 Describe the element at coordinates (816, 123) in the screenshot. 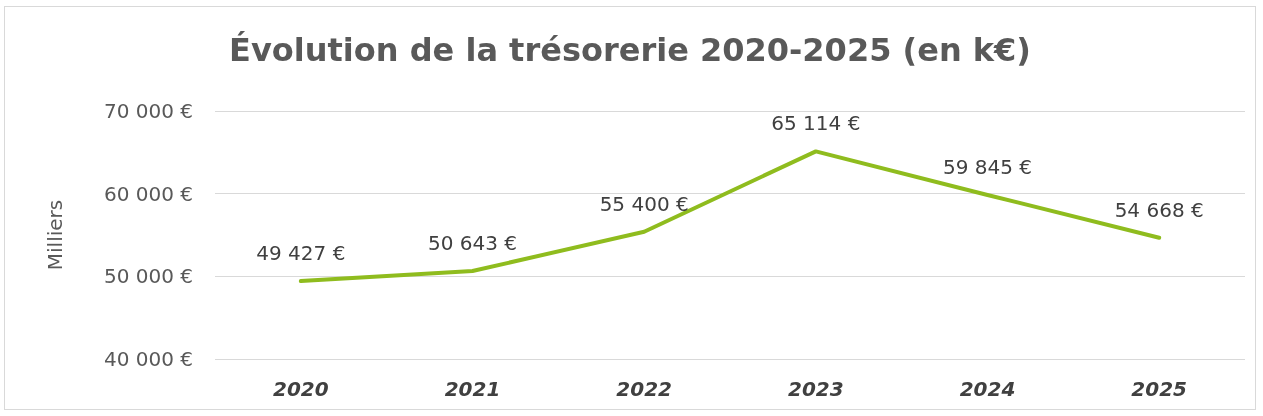

I see `data-label: 65 114 €` at that location.